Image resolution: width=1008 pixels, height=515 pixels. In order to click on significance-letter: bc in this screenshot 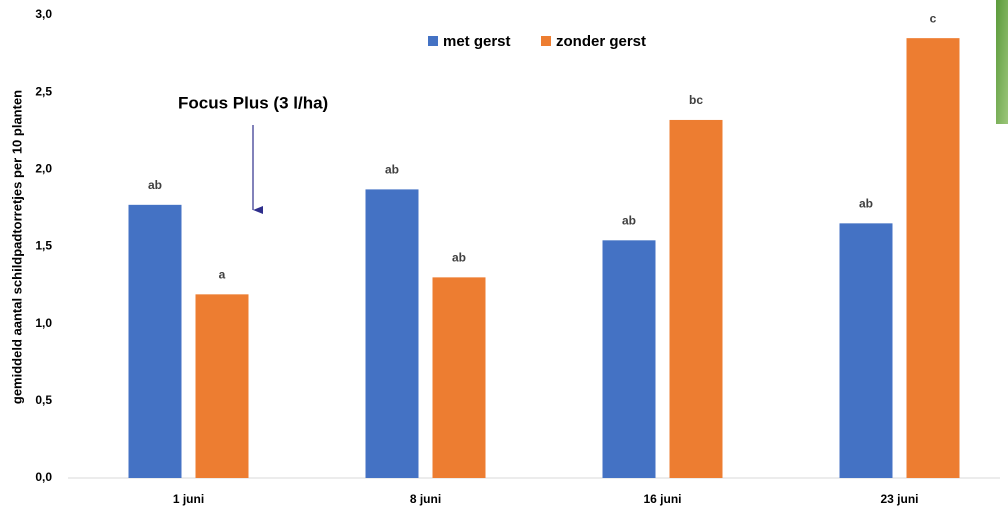, I will do `click(696, 100)`.